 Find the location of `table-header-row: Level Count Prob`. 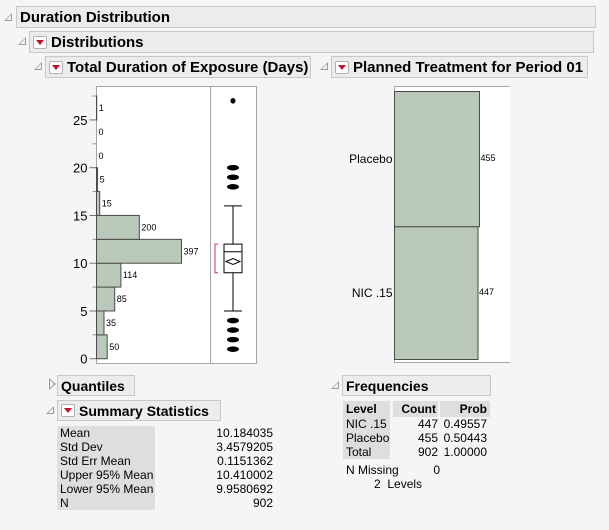

table-header-row: Level Count Prob is located at coordinates (416, 409).